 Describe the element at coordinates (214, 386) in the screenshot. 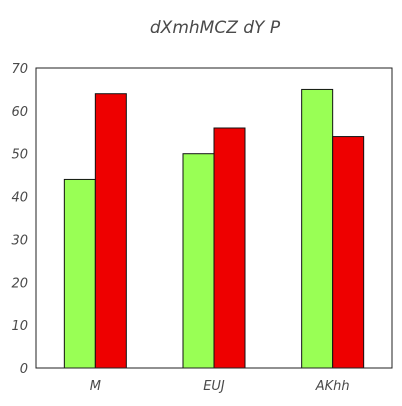

I see `x-tick-label: EUJ` at that location.